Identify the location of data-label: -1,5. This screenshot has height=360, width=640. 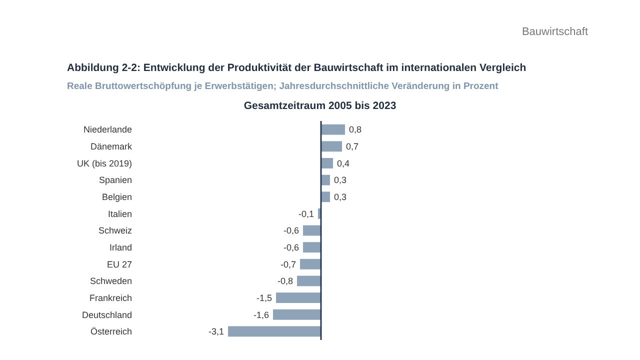
(264, 297).